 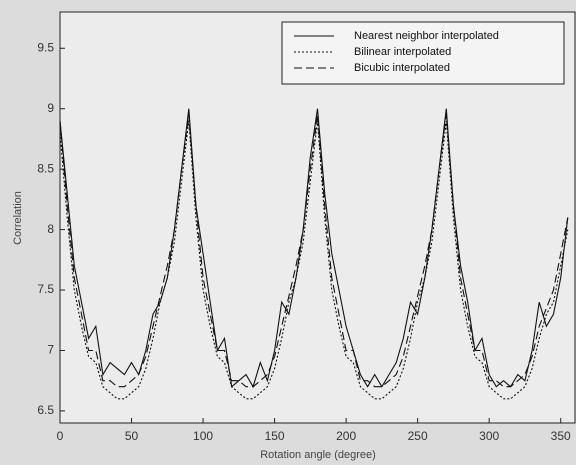 What do you see at coordinates (50, 229) in the screenshot?
I see `y-tick-label: 8` at bounding box center [50, 229].